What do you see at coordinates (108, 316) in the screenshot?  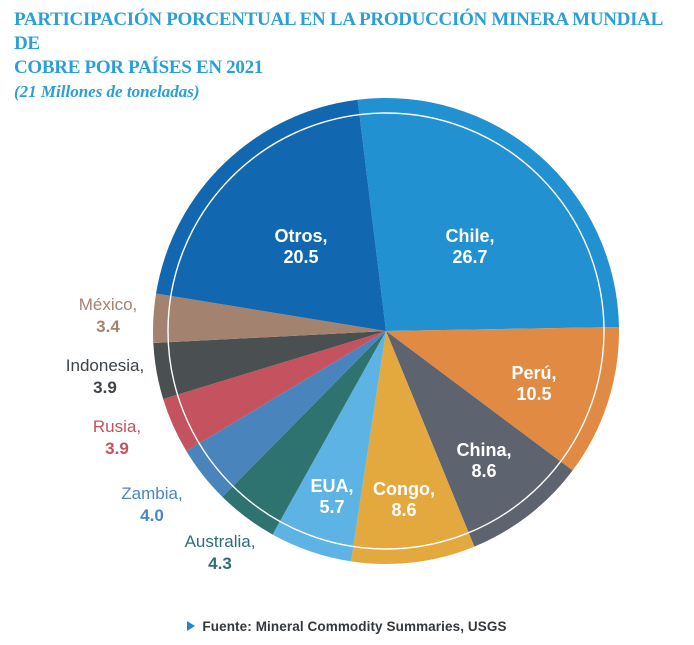 I see `slice-label-mexico: México, 3.4` at bounding box center [108, 316].